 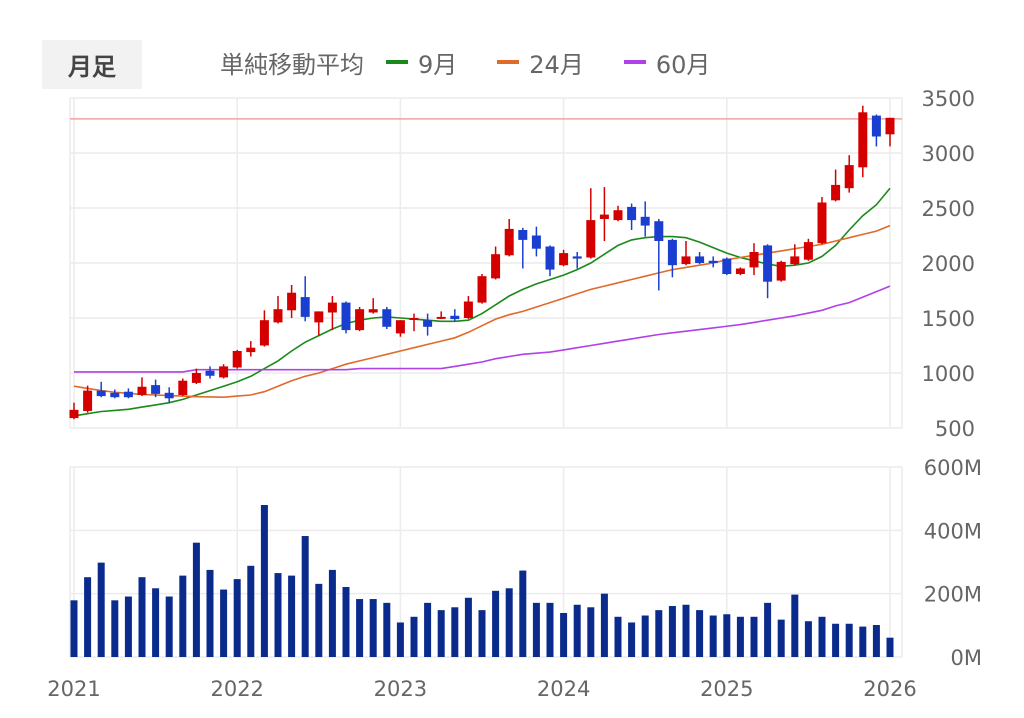 I want to click on legend-label: 60月, so click(x=683, y=64).